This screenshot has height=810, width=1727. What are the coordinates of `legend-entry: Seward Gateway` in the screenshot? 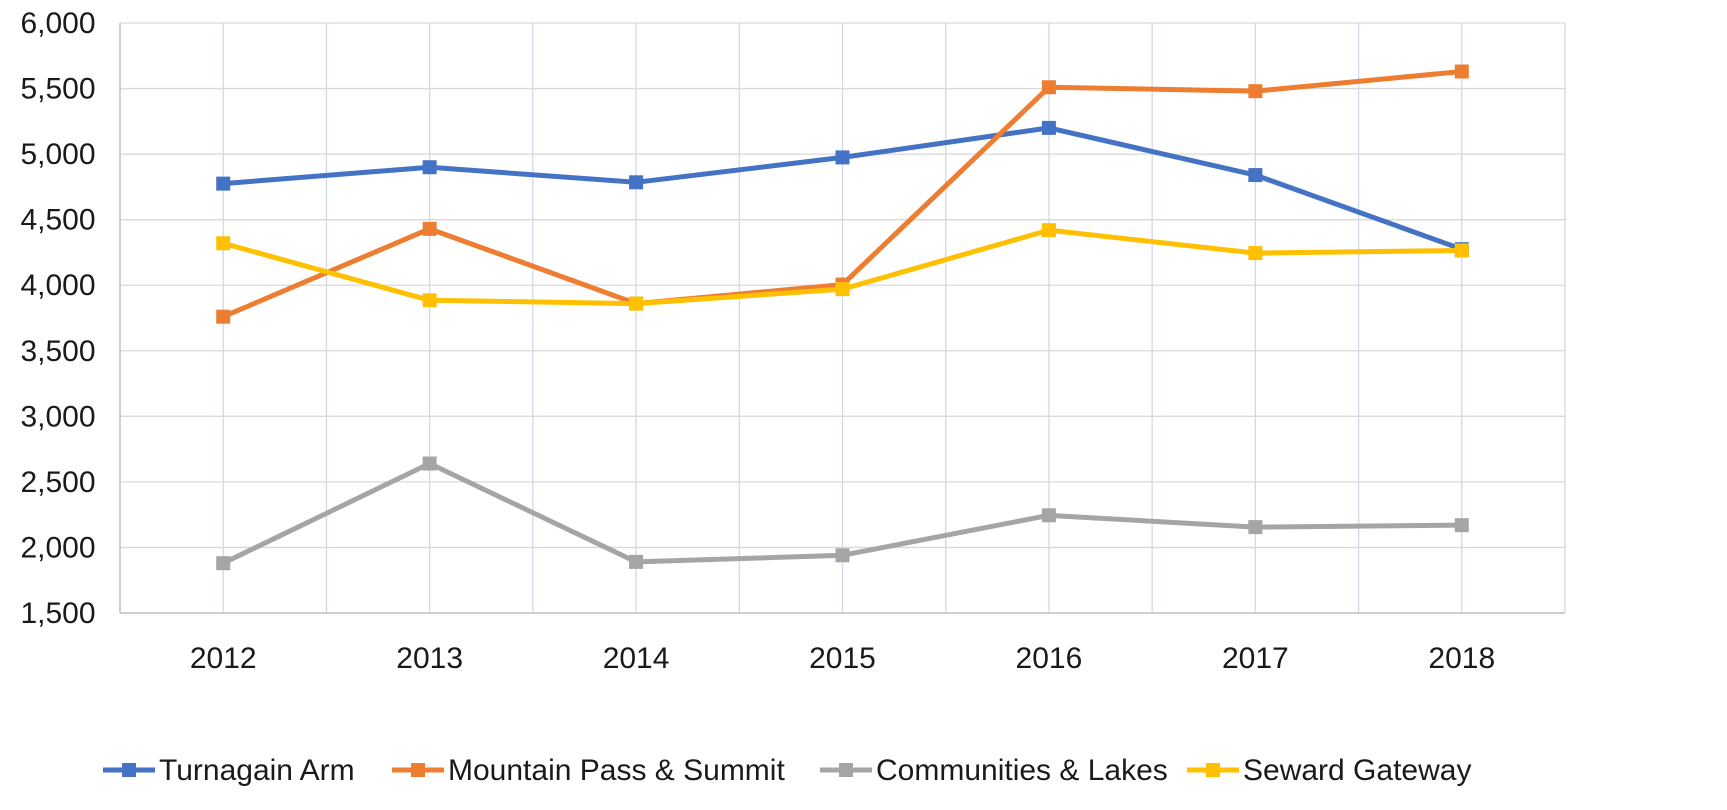 It's located at (1329, 770).